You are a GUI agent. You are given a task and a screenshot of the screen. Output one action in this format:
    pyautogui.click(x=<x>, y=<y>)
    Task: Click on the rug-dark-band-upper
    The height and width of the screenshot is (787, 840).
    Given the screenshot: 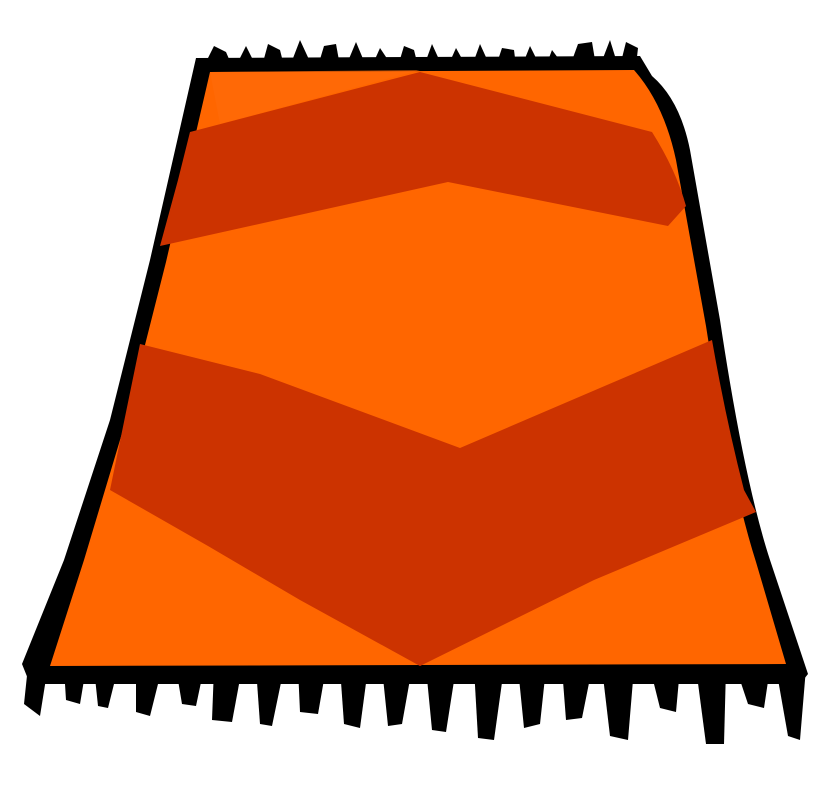 What is the action you would take?
    pyautogui.click(x=423, y=159)
    